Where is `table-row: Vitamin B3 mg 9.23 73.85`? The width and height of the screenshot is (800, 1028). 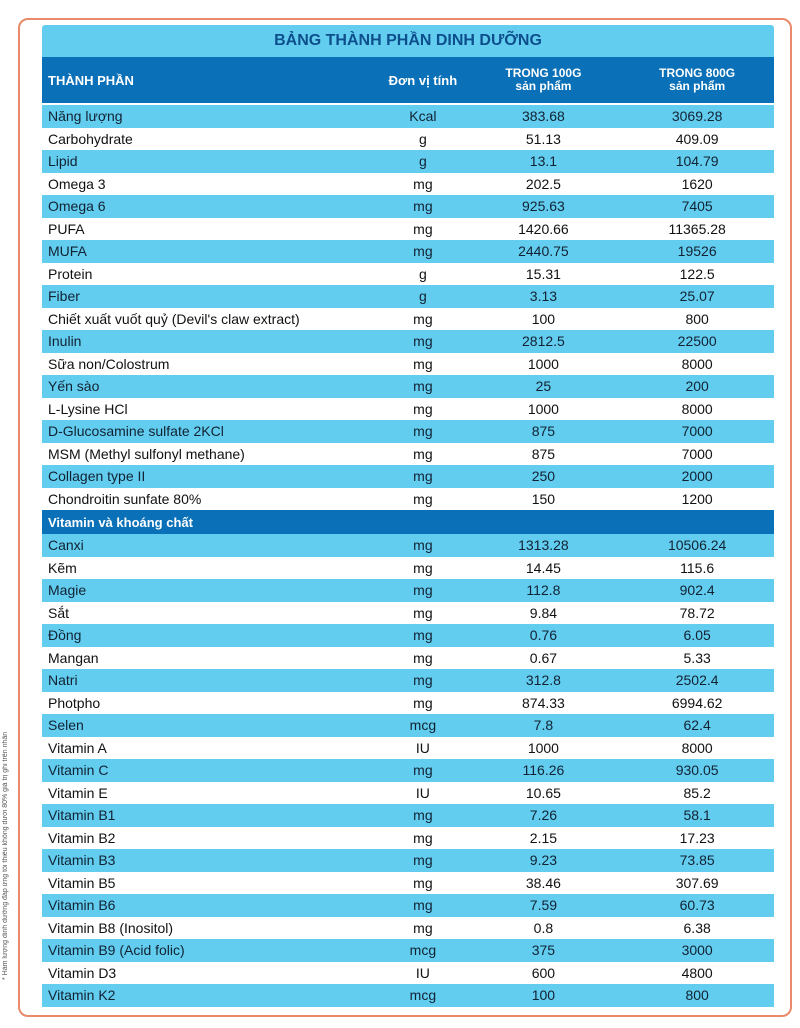
table-row: Vitamin B3 mg 9.23 73.85 is located at coordinates (408, 860).